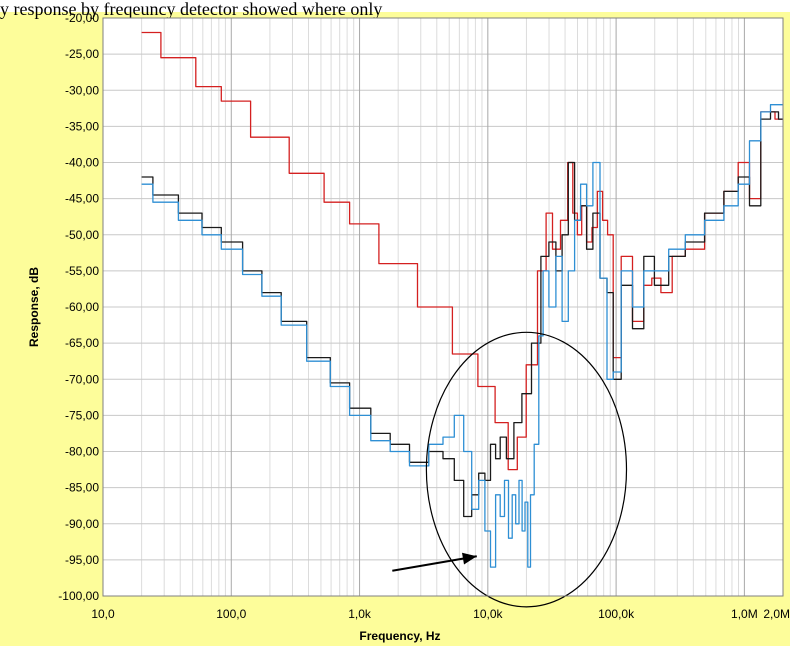 Image resolution: width=790 pixels, height=646 pixels. What do you see at coordinates (440, 614) in the screenshot?
I see `x-tick-labels: 10,0 100,0 1,0k 10,0k 100,0k 1,0M 2,0M` at bounding box center [440, 614].